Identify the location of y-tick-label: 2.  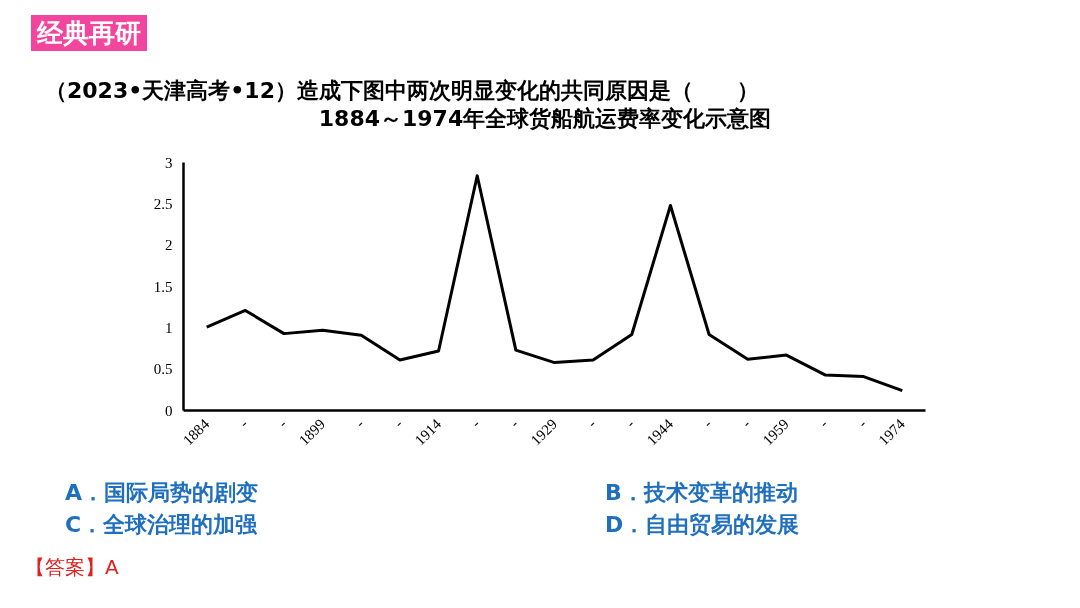
(169, 245).